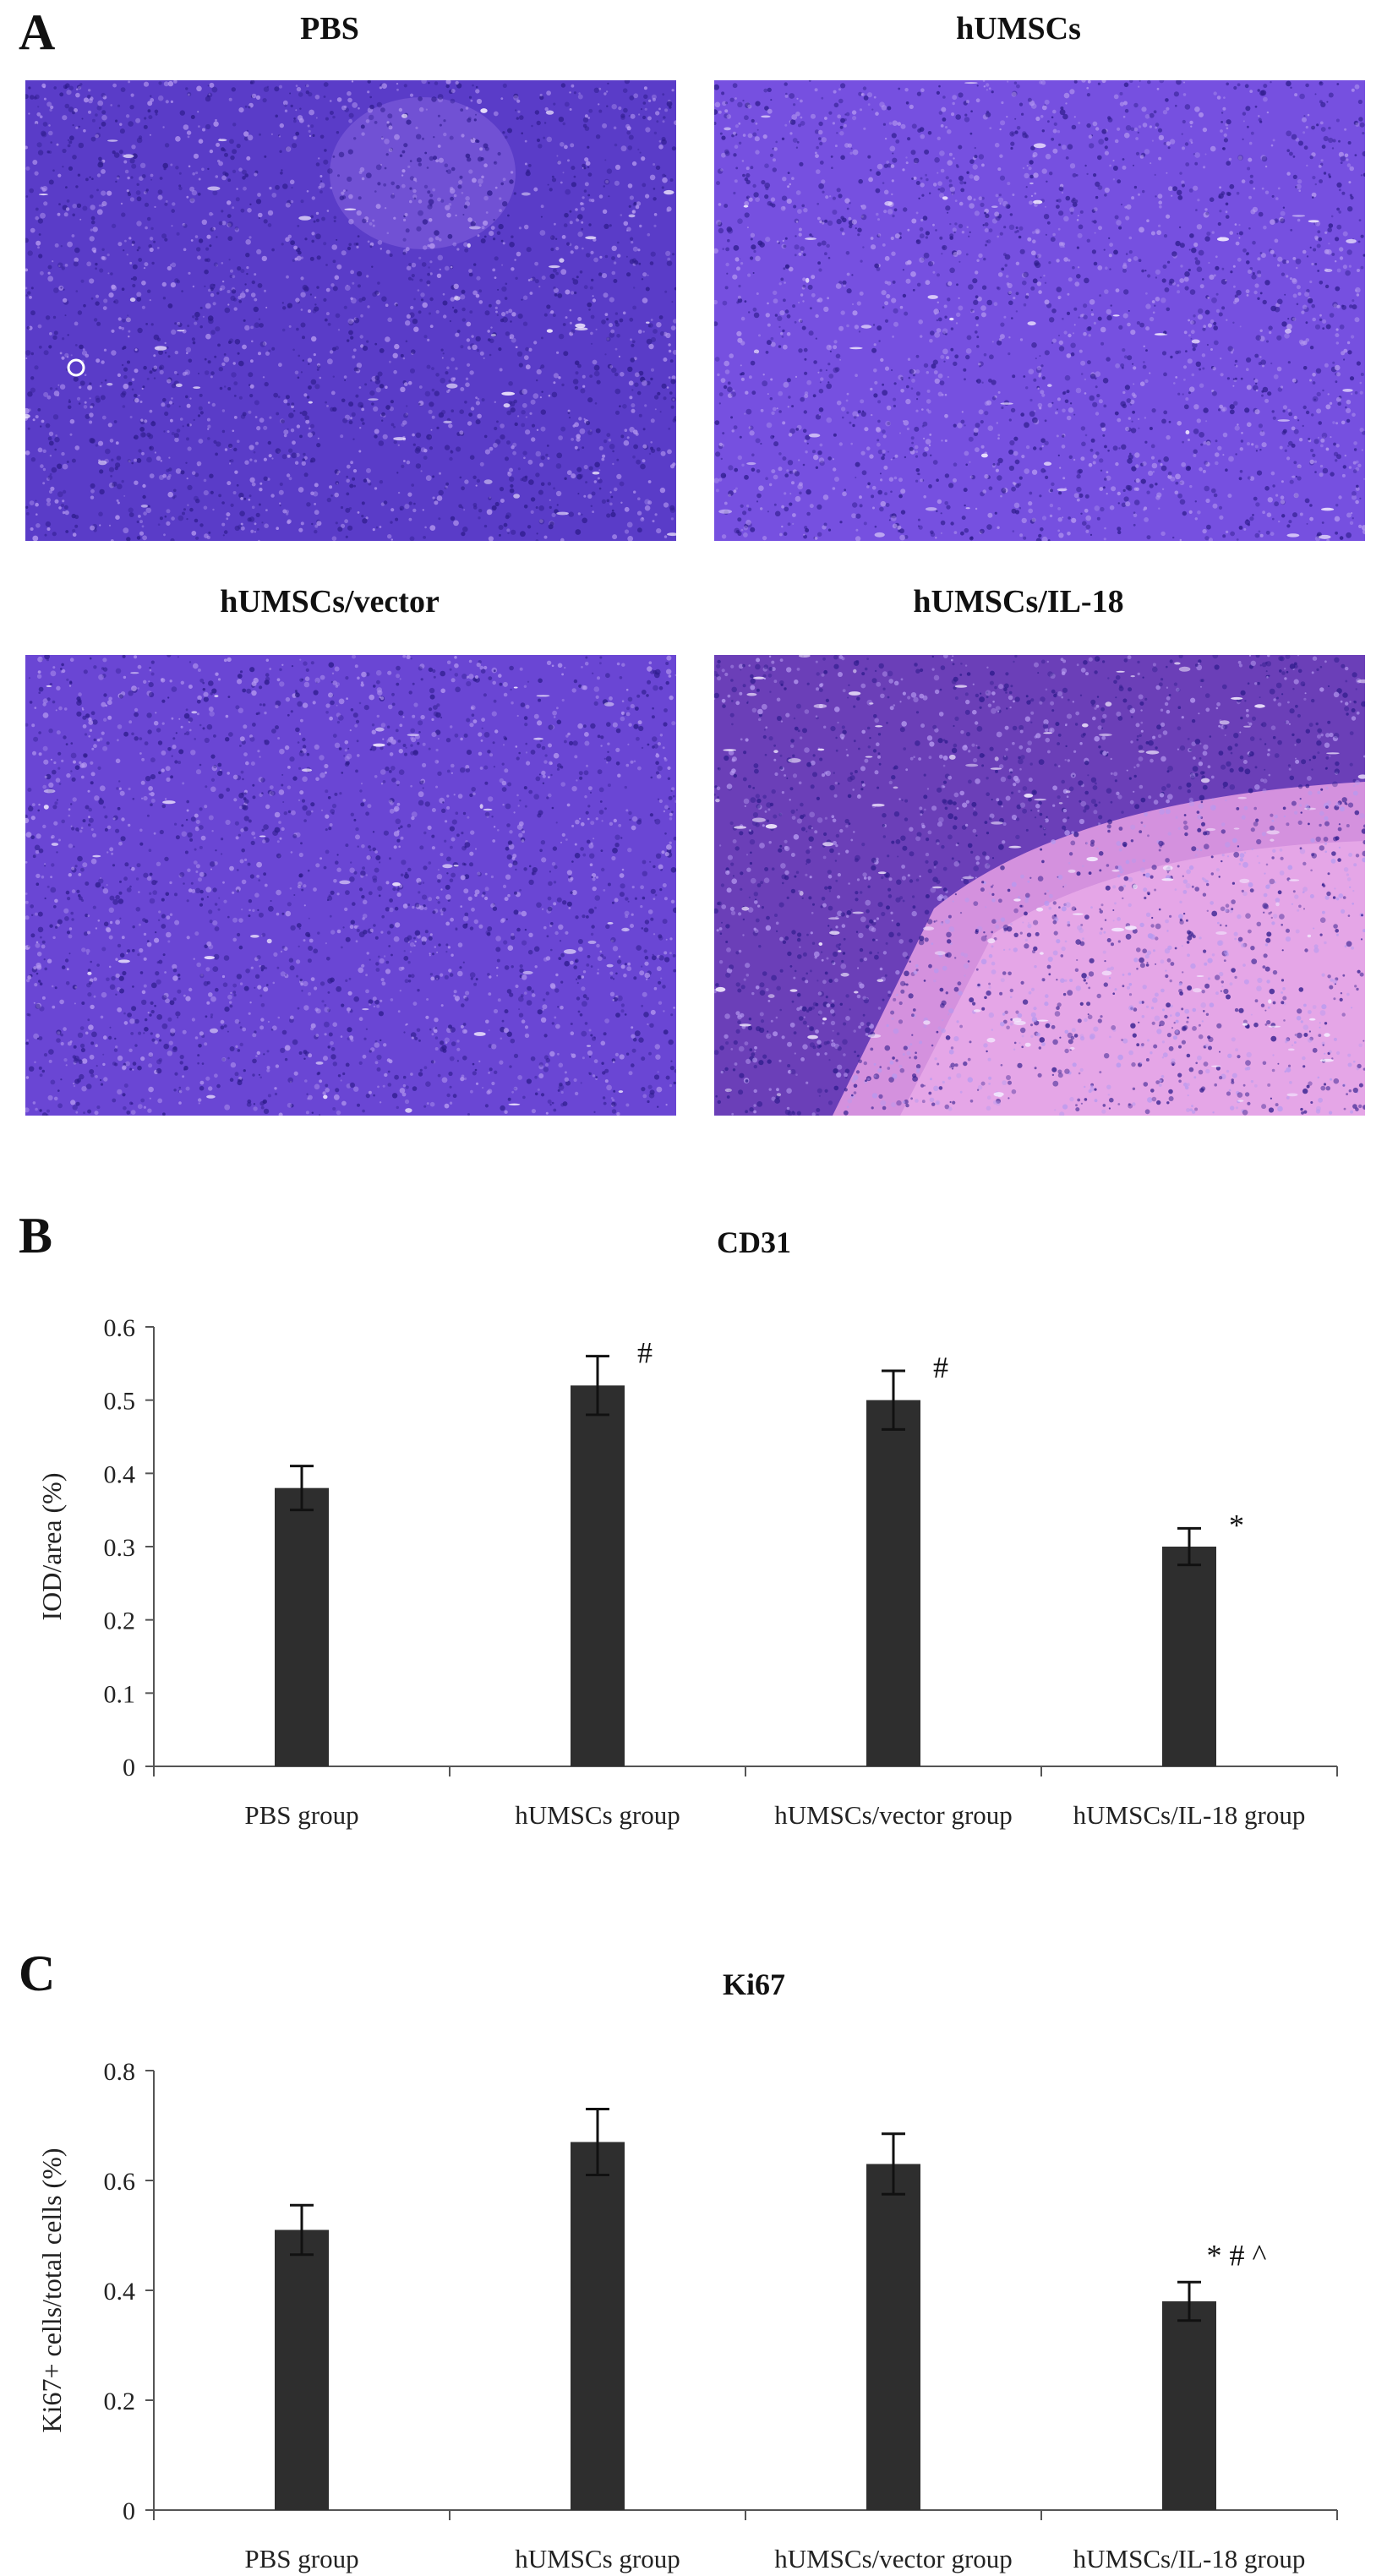 The image size is (1398, 2576). I want to click on chart-title: Ki67, so click(754, 1984).